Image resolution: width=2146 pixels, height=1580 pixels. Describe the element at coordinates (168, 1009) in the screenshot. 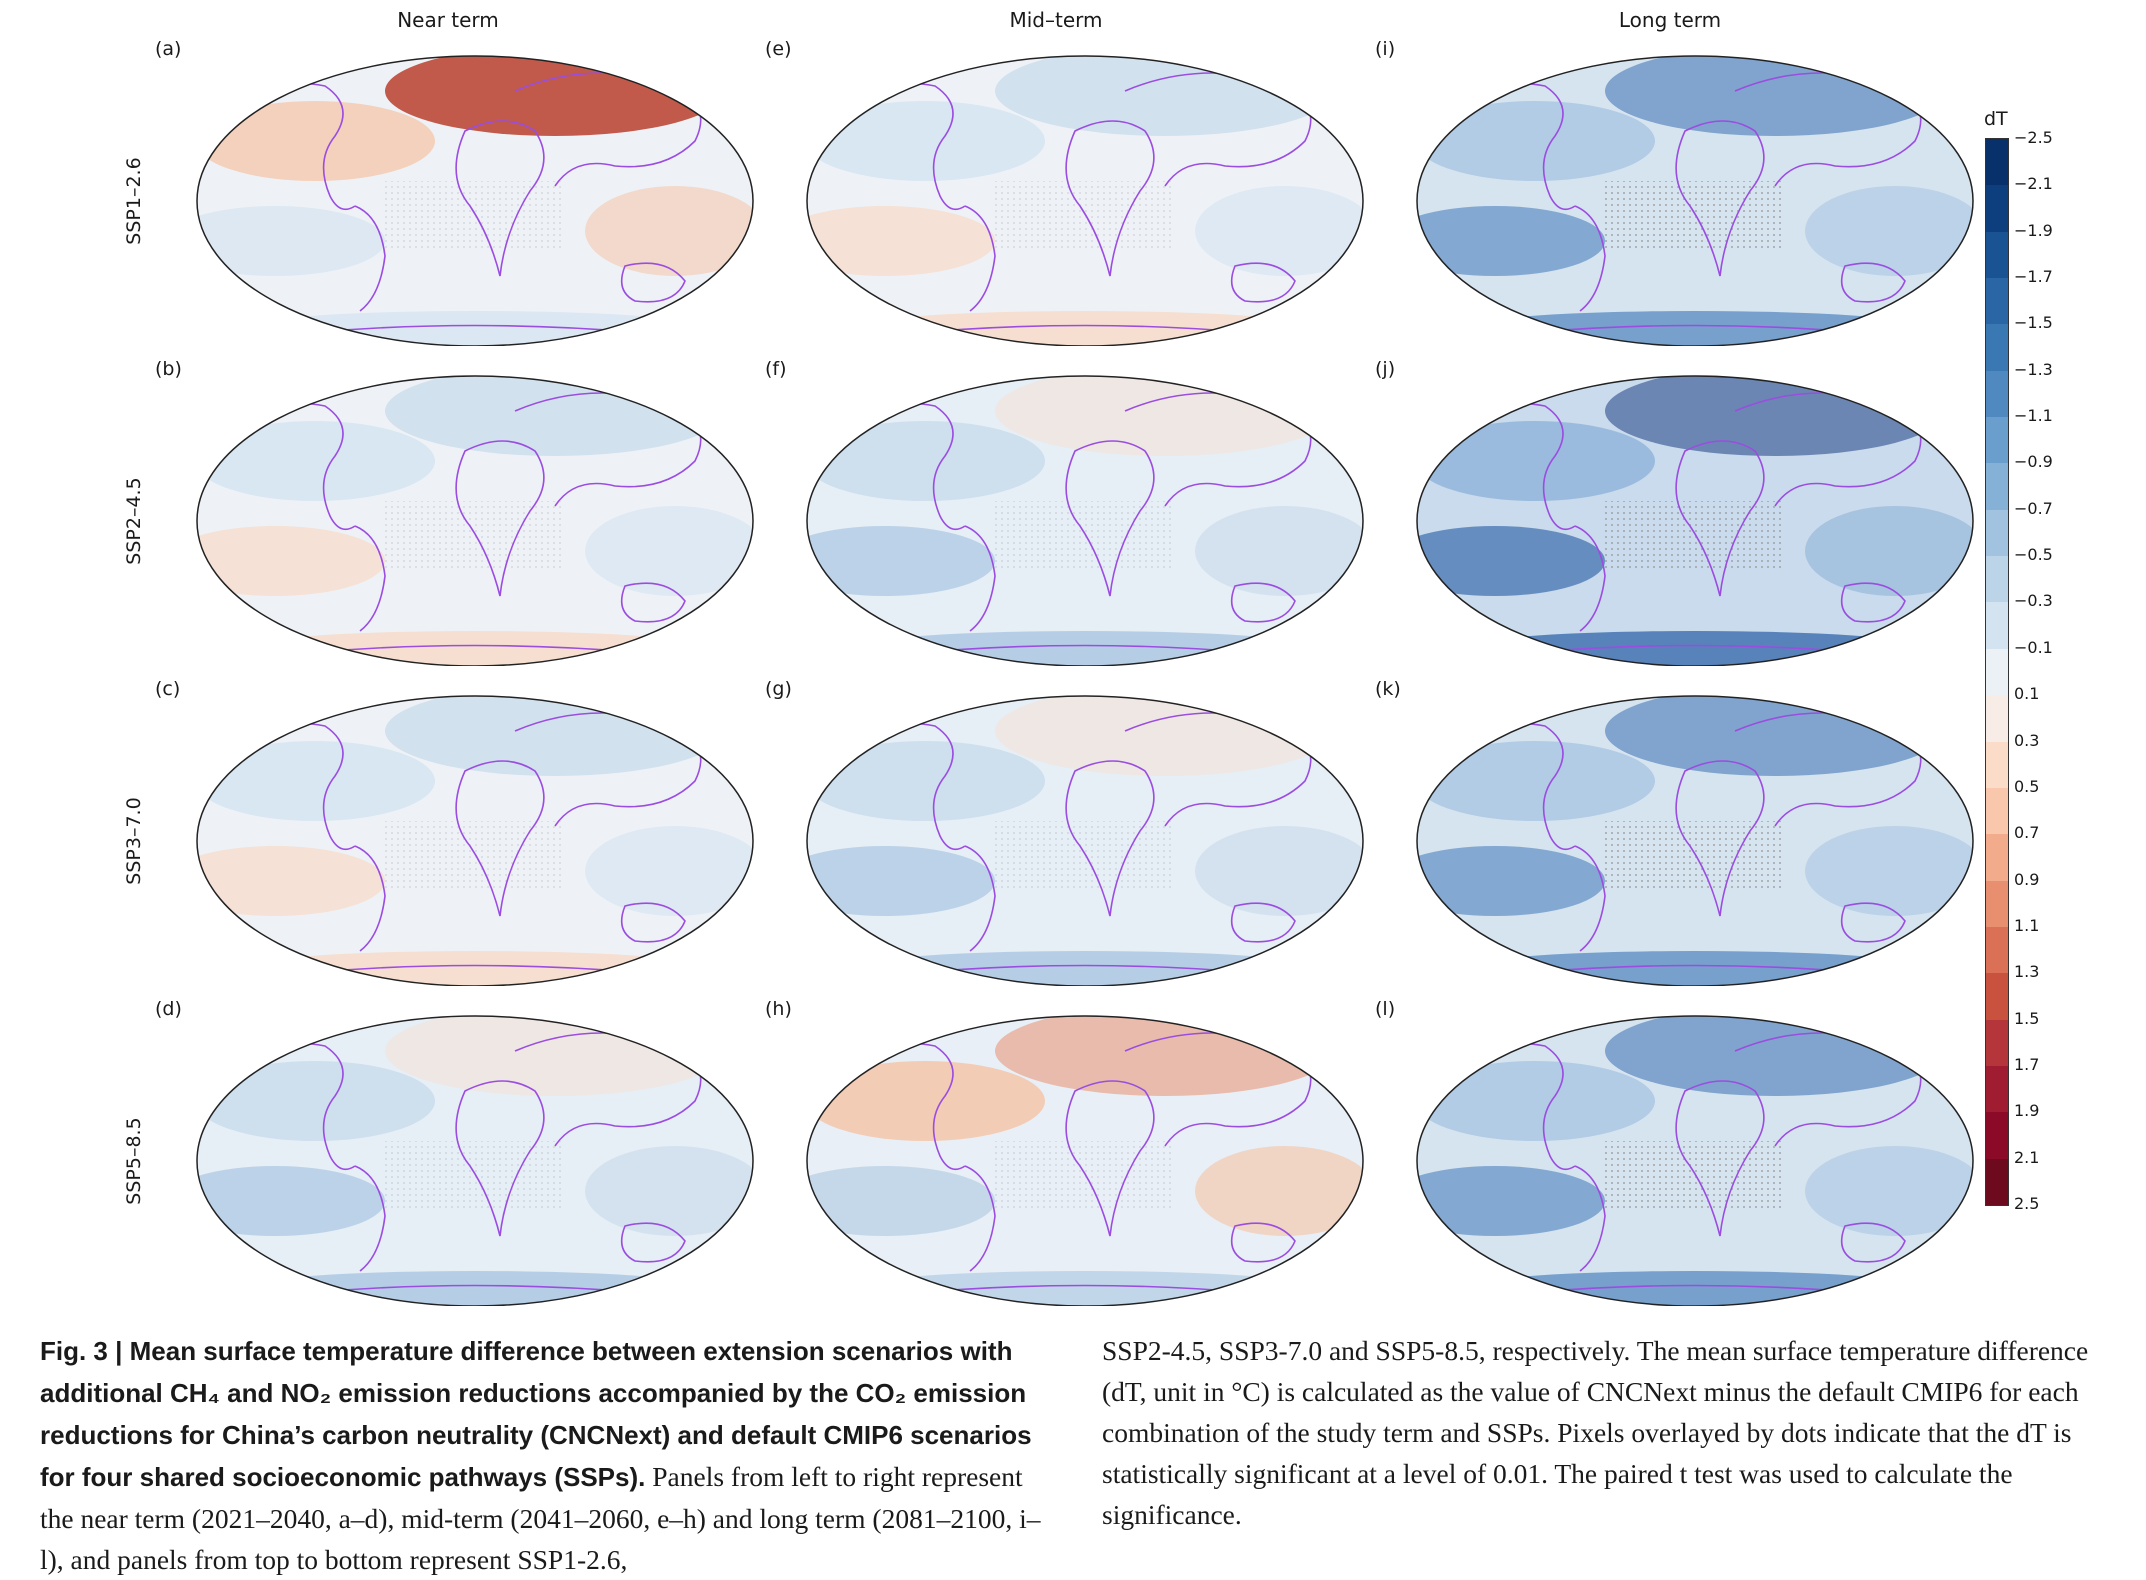

I see `panel-label: (d)` at that location.